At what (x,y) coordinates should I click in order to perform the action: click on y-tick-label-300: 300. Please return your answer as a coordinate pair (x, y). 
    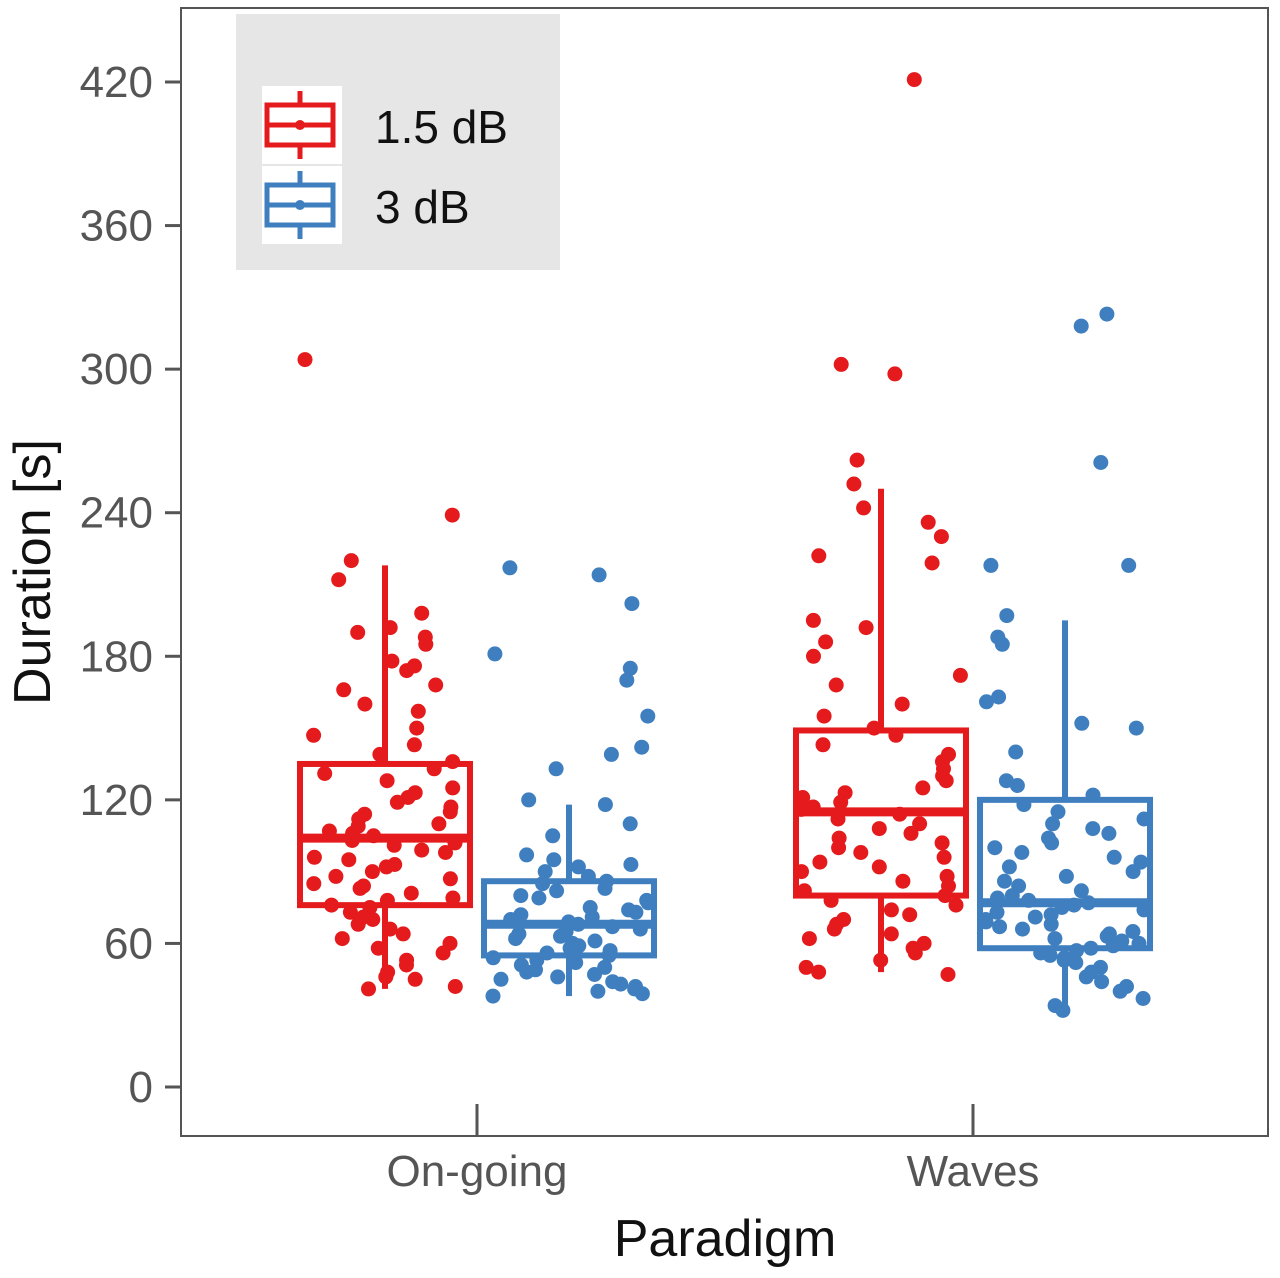
    Looking at the image, I should click on (116, 369).